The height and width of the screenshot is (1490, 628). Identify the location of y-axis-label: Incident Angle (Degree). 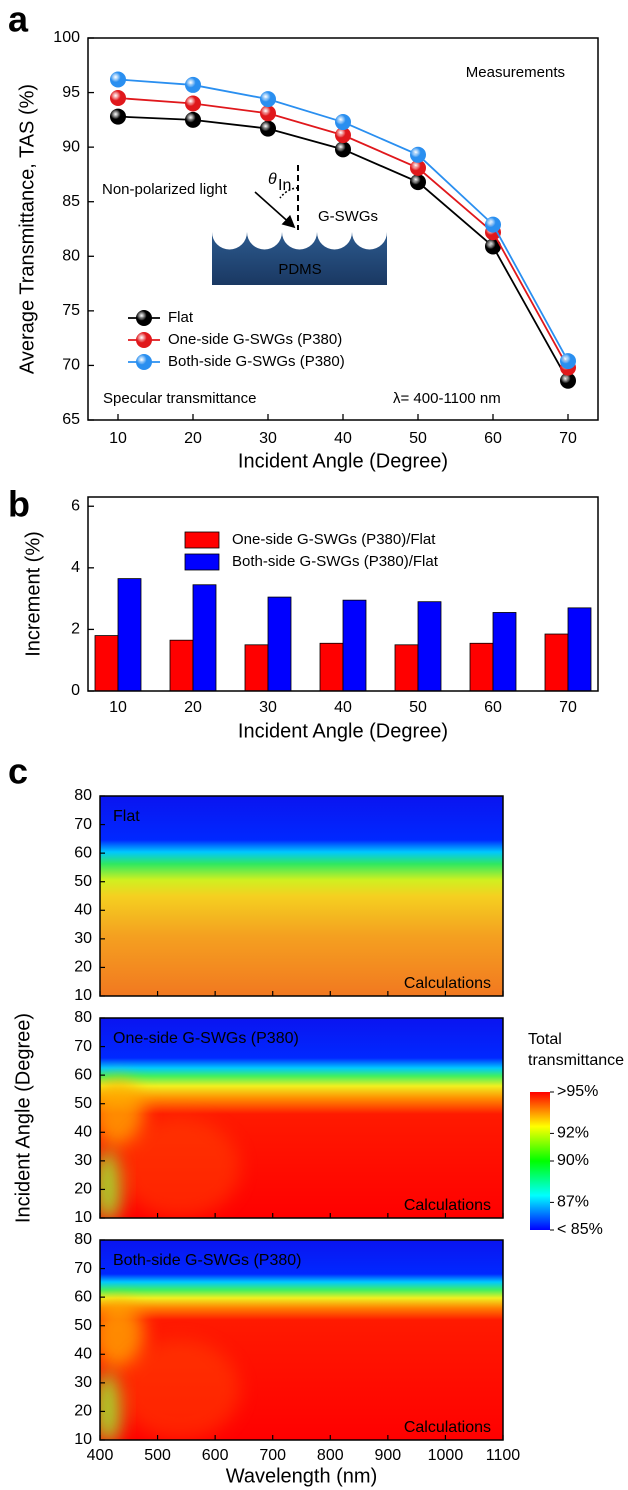
(23, 1118).